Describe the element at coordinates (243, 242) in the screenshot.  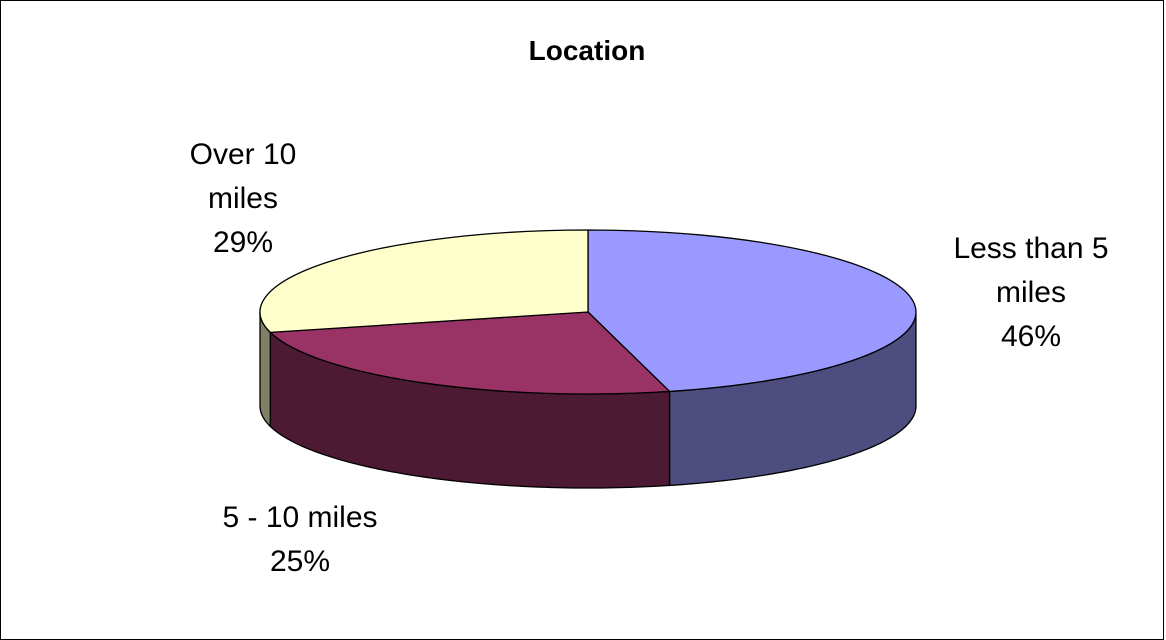
I see `slice-percent-2: 29%` at that location.